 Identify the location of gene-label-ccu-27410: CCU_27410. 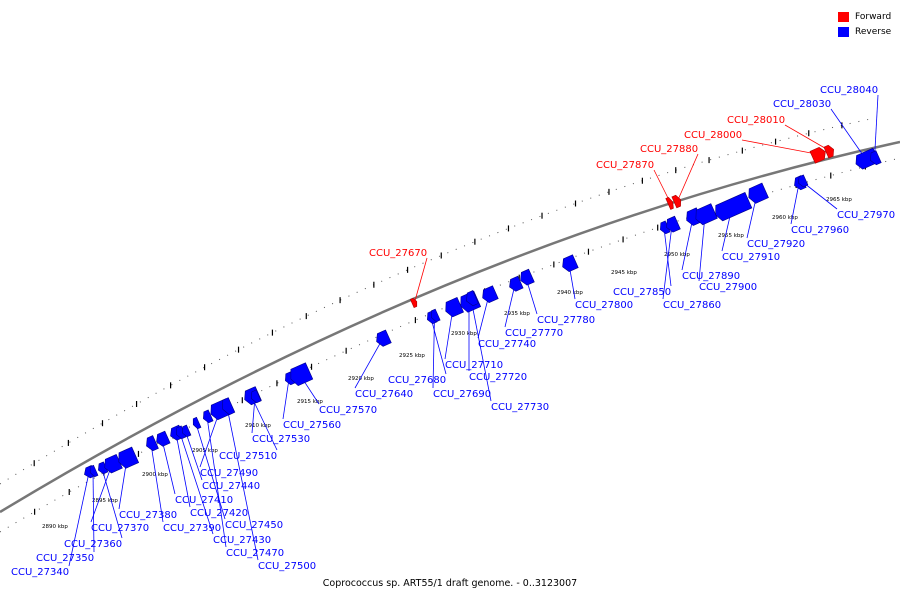
(204, 500).